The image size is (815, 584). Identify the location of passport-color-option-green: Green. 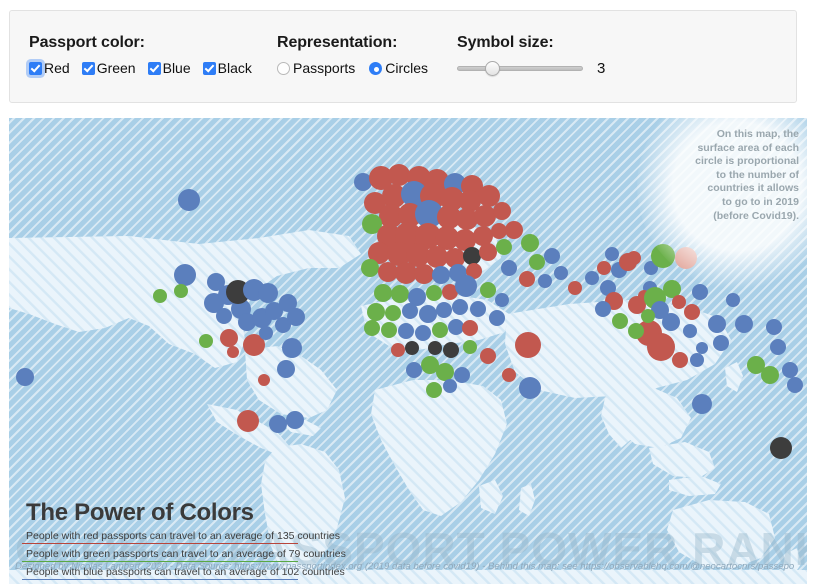
(108, 68).